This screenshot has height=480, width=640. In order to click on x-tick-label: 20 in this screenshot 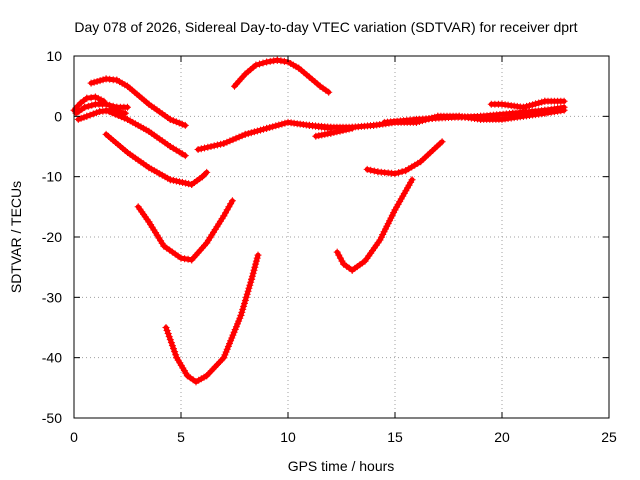, I will do `click(502, 437)`.